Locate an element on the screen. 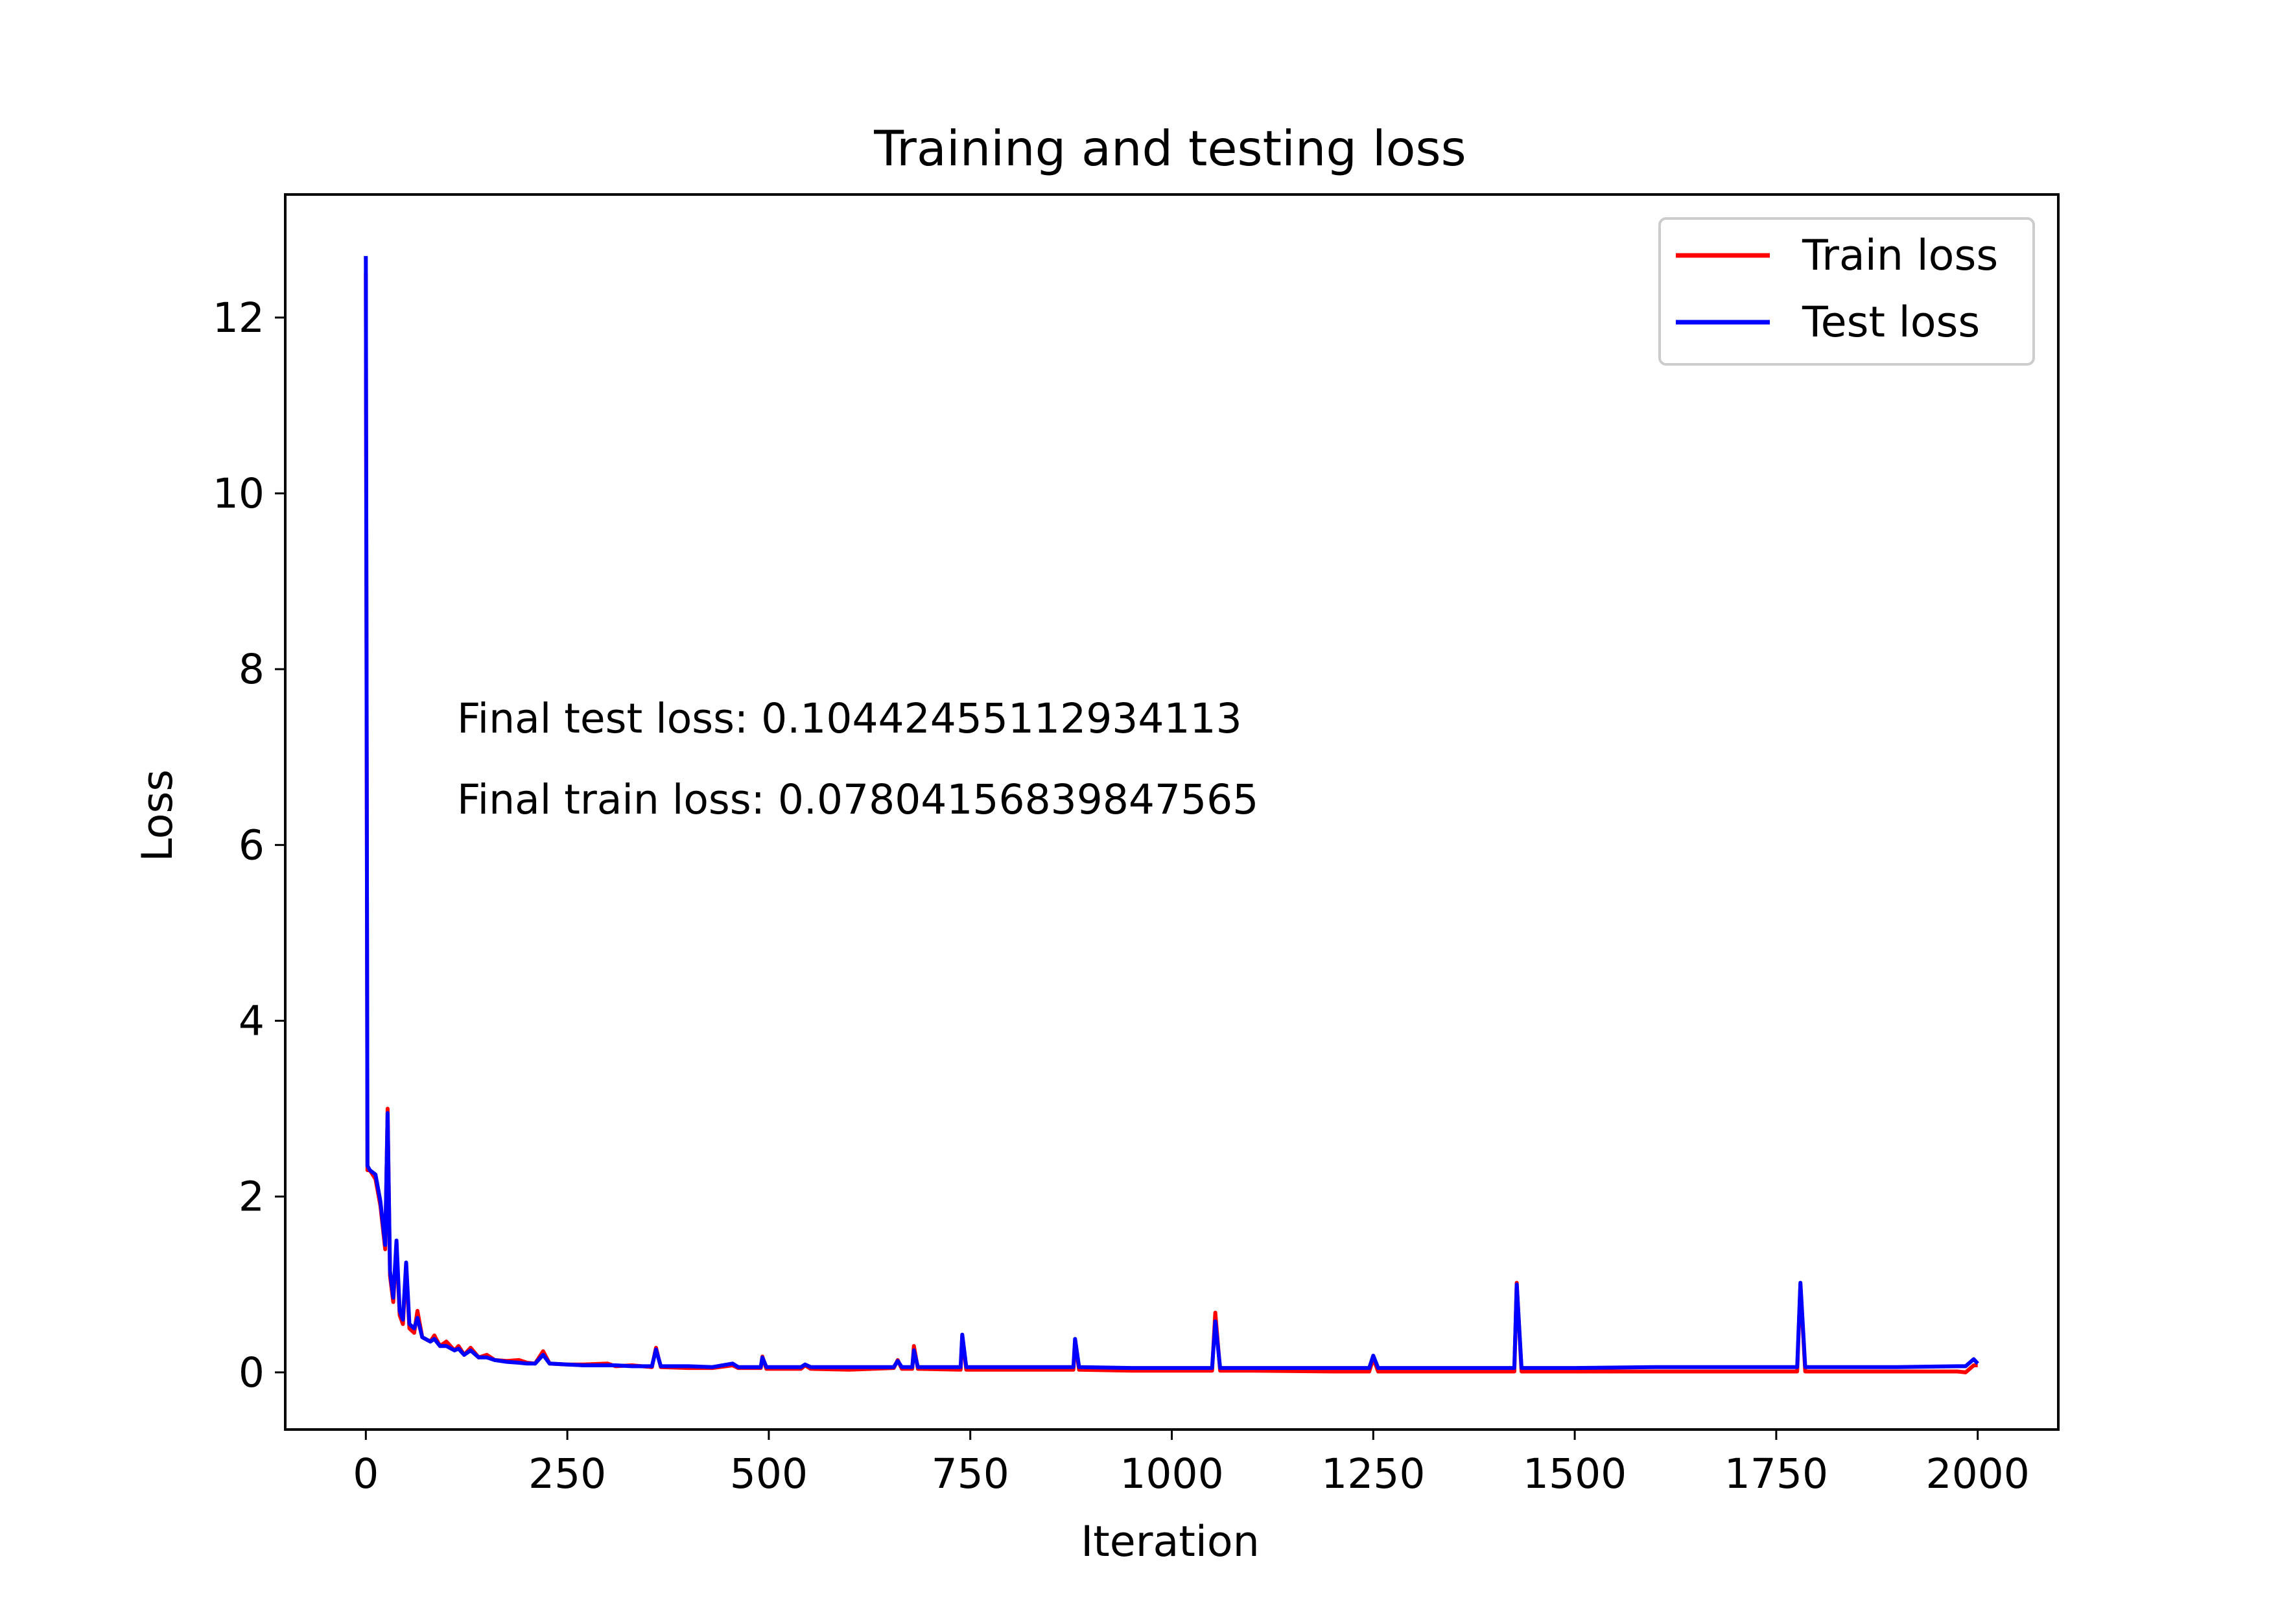  y-axis-label: Loss is located at coordinates (158, 816).